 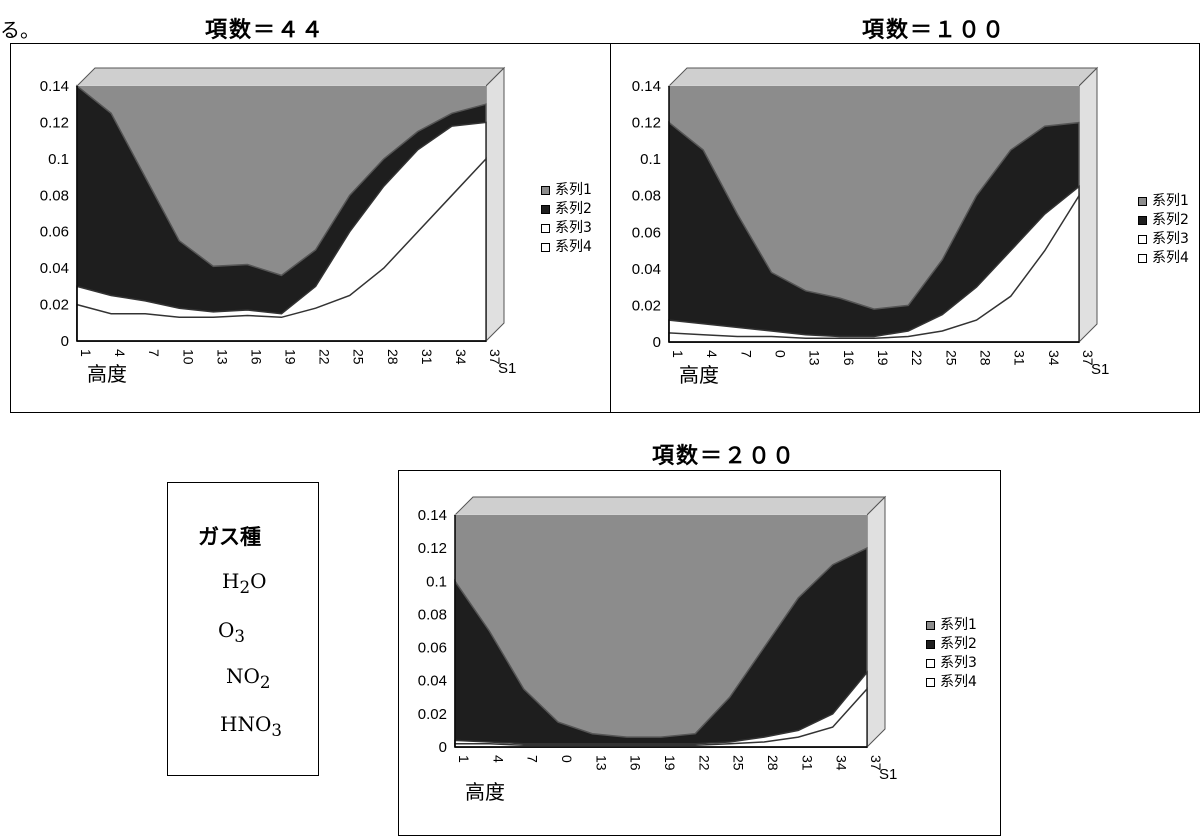 I want to click on gas-no2: NO2, so click(x=248, y=678).